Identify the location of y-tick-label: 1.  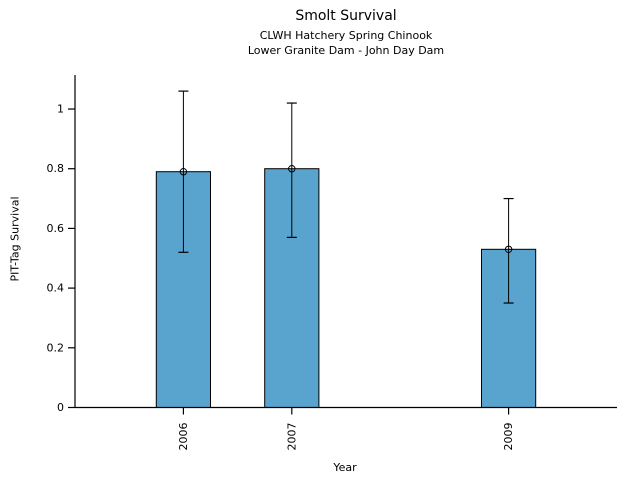
(60, 109).